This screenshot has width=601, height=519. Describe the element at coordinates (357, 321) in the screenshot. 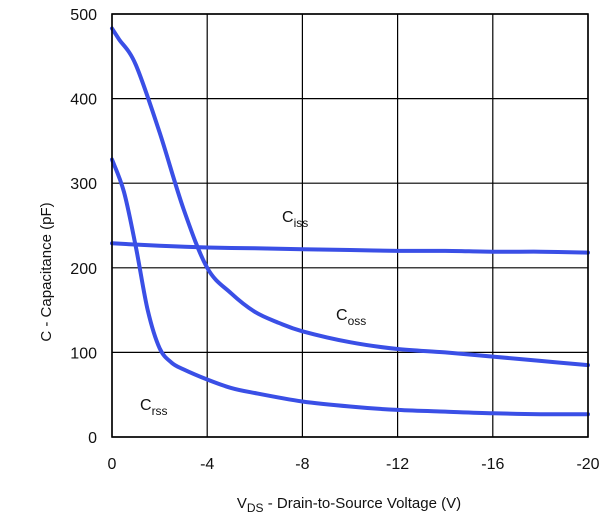

I see `series-label-coss-sub: oss` at that location.